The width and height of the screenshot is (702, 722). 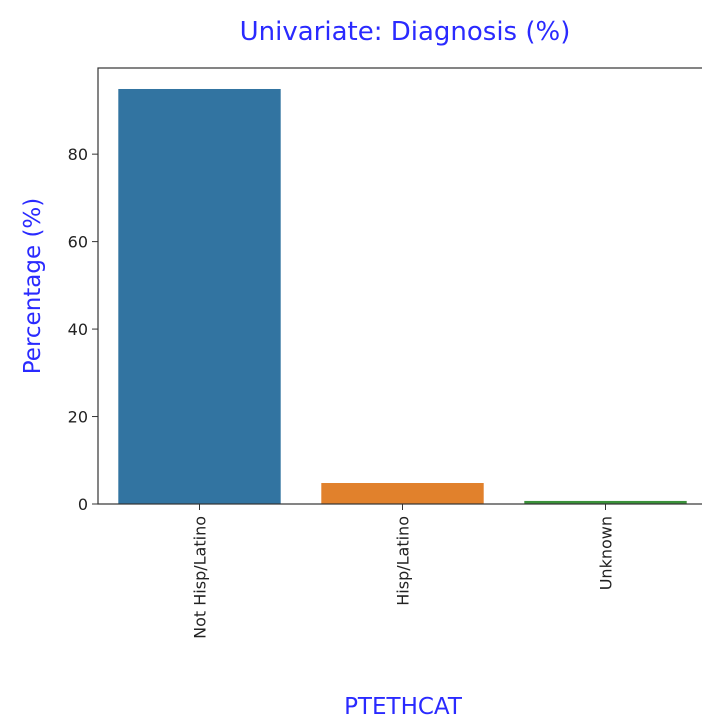 What do you see at coordinates (403, 561) in the screenshot?
I see `x-tick-label: Hisp/Latino` at bounding box center [403, 561].